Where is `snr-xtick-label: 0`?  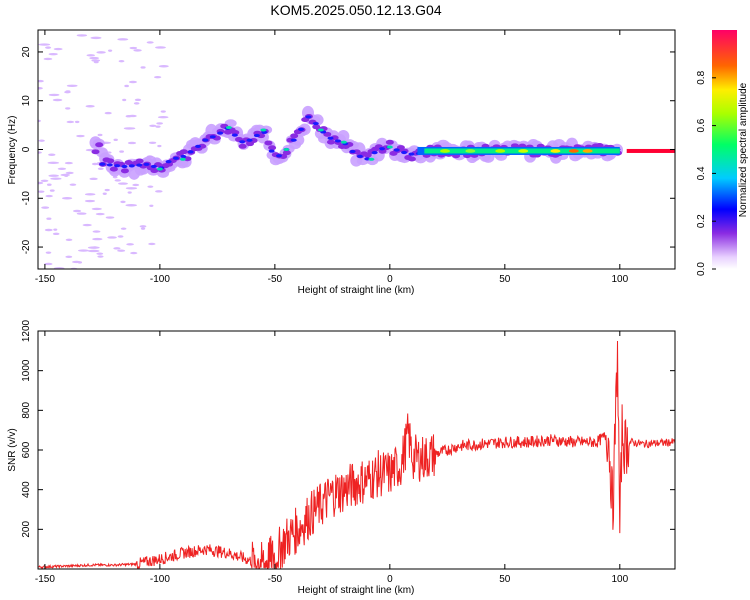 snr-xtick-label: 0 is located at coordinates (390, 579).